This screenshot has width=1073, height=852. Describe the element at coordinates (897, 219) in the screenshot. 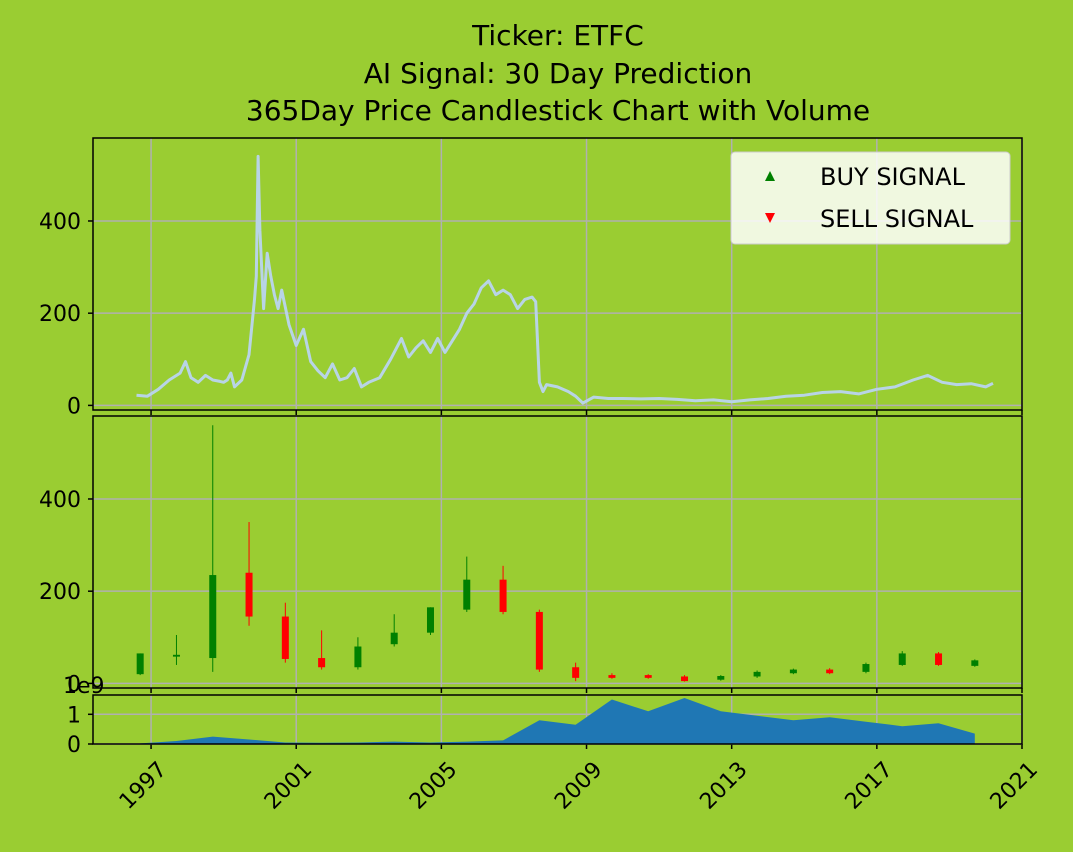

I see `legend-sell-label: SELL SIGNAL` at that location.